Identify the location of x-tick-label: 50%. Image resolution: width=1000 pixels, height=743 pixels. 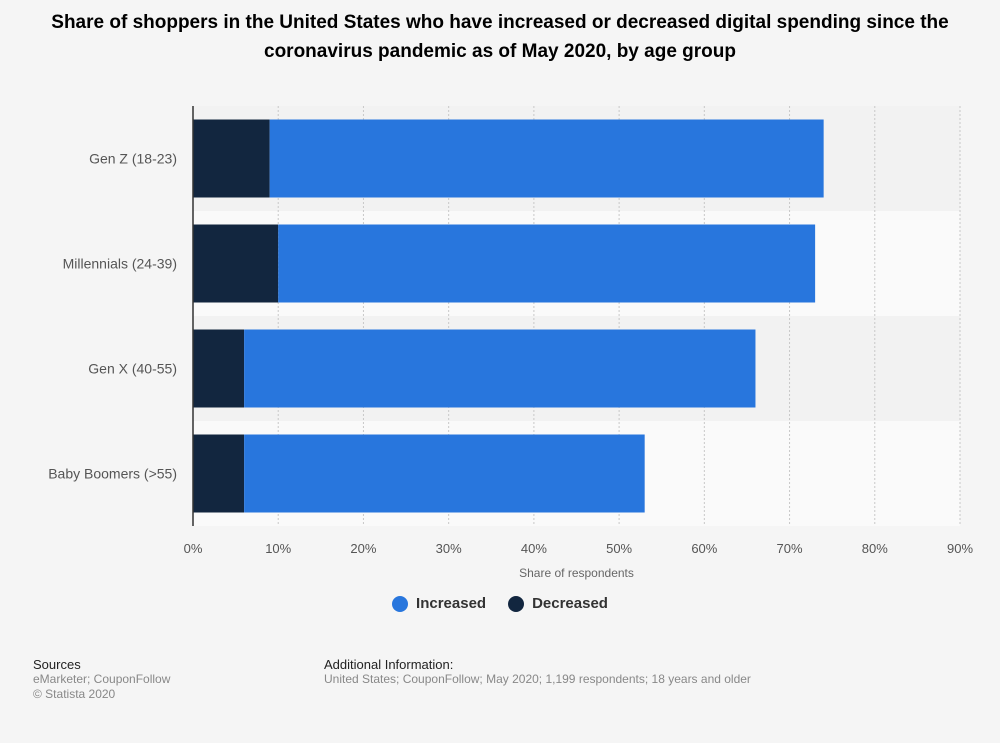
(619, 548).